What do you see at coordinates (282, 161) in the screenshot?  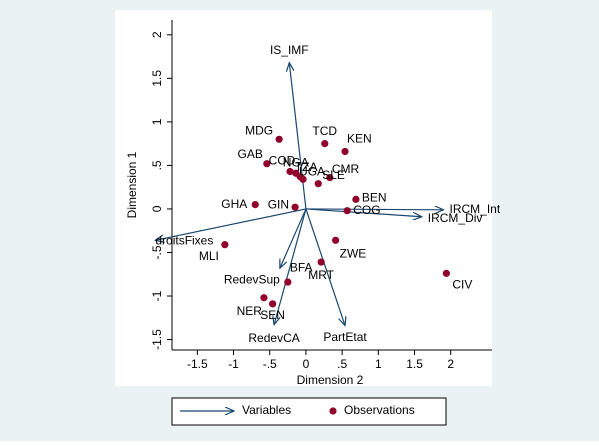 I see `observation-label: COD` at bounding box center [282, 161].